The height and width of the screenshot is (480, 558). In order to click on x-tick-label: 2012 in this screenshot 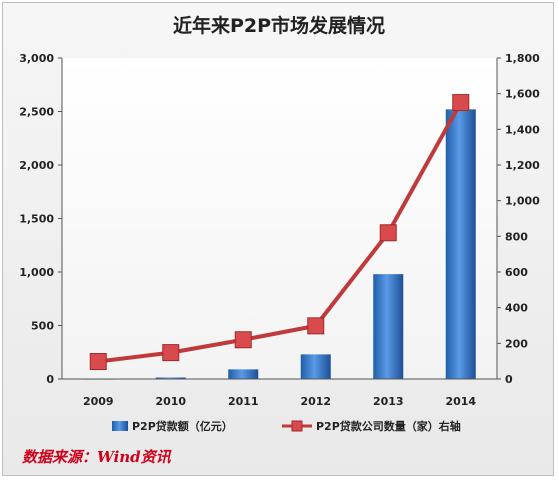, I will do `click(315, 401)`.